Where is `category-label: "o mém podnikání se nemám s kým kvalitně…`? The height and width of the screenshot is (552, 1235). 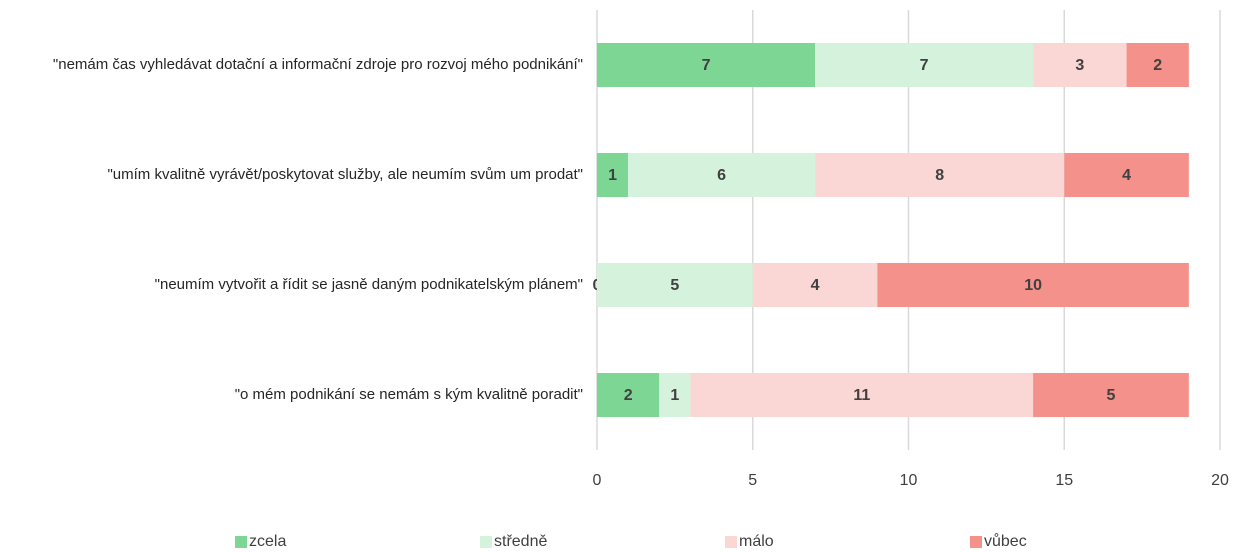 category-label: "o mém podnikání se nemám s kým kvalitně… is located at coordinates (408, 394).